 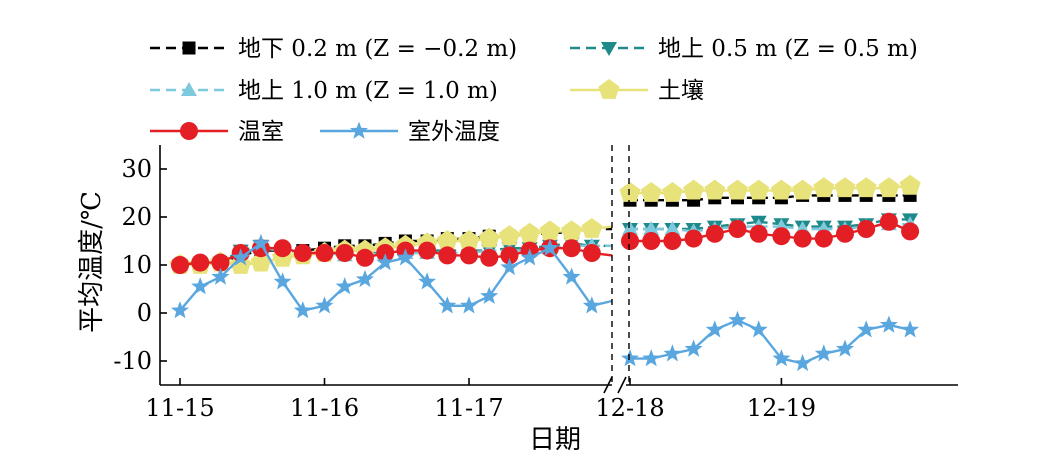 What do you see at coordinates (217, 132) in the screenshot?
I see `legend-item-4: 温室` at bounding box center [217, 132].